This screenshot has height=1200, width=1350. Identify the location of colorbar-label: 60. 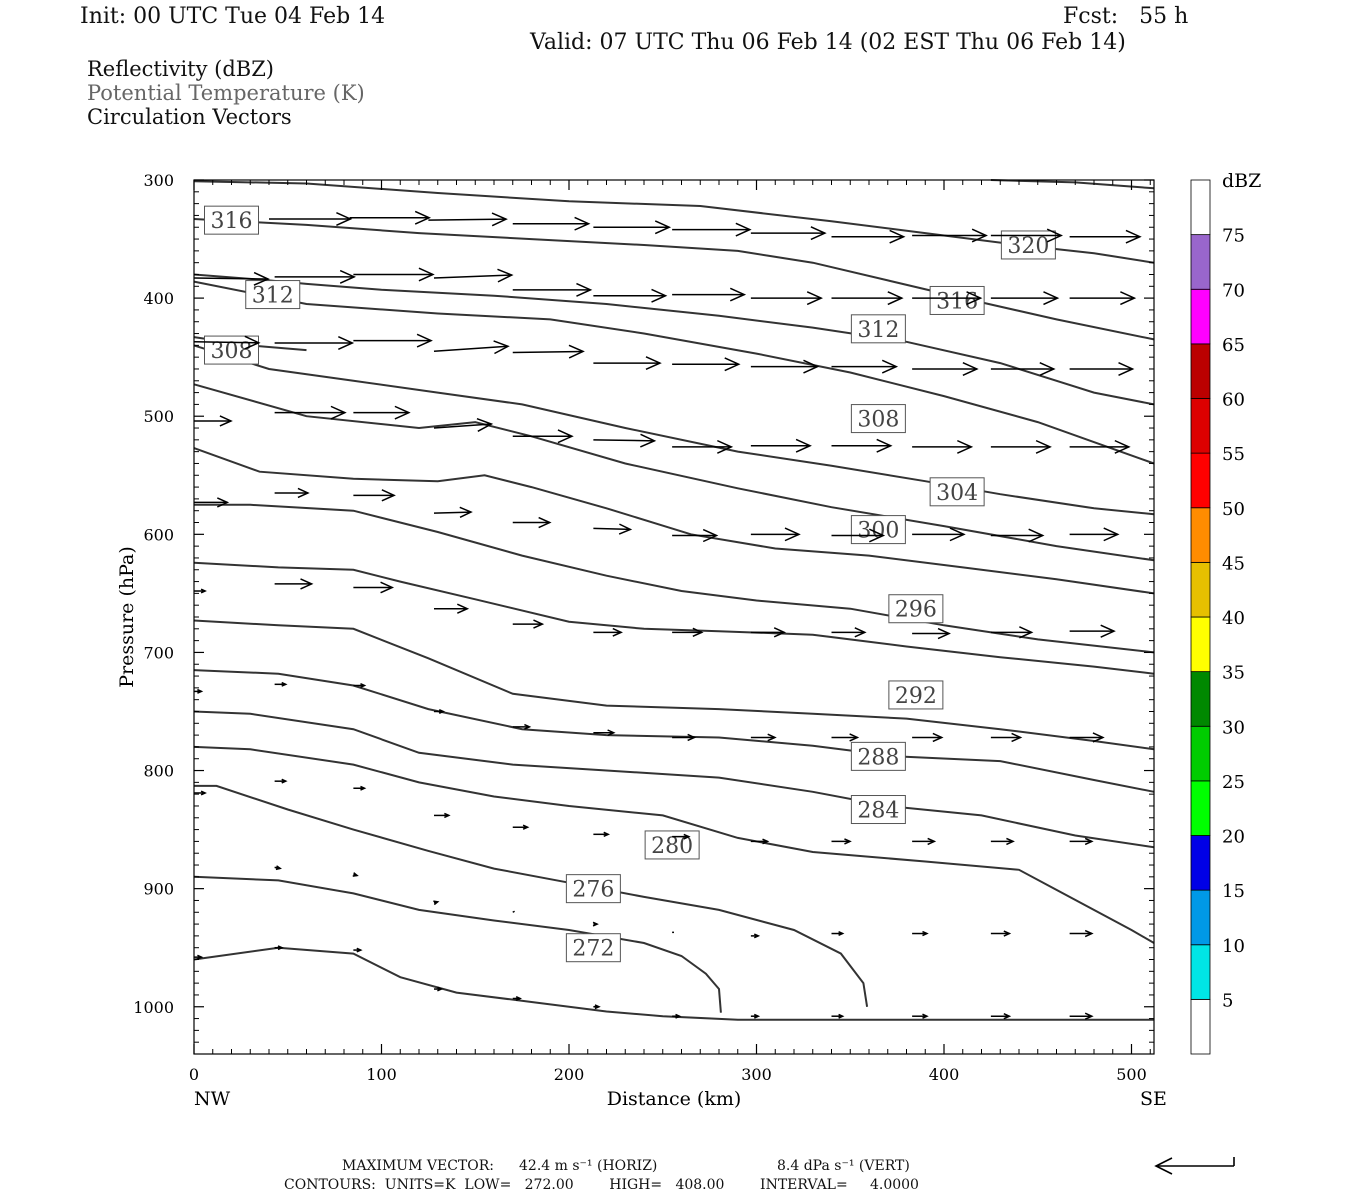
(1233, 400).